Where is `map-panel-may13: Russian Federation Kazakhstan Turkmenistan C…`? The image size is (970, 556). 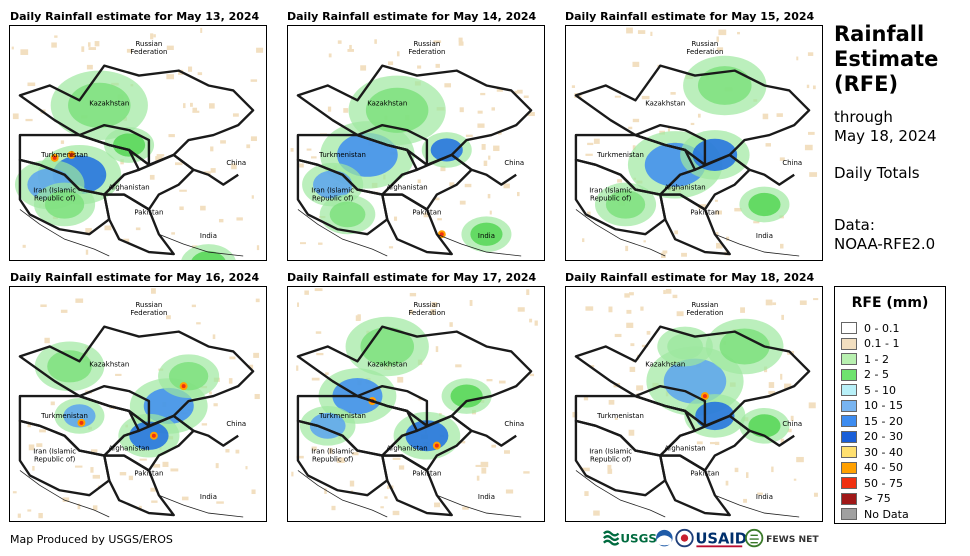 map-panel-may13: Russian Federation Kazakhstan Turkmenistan C… is located at coordinates (138, 143).